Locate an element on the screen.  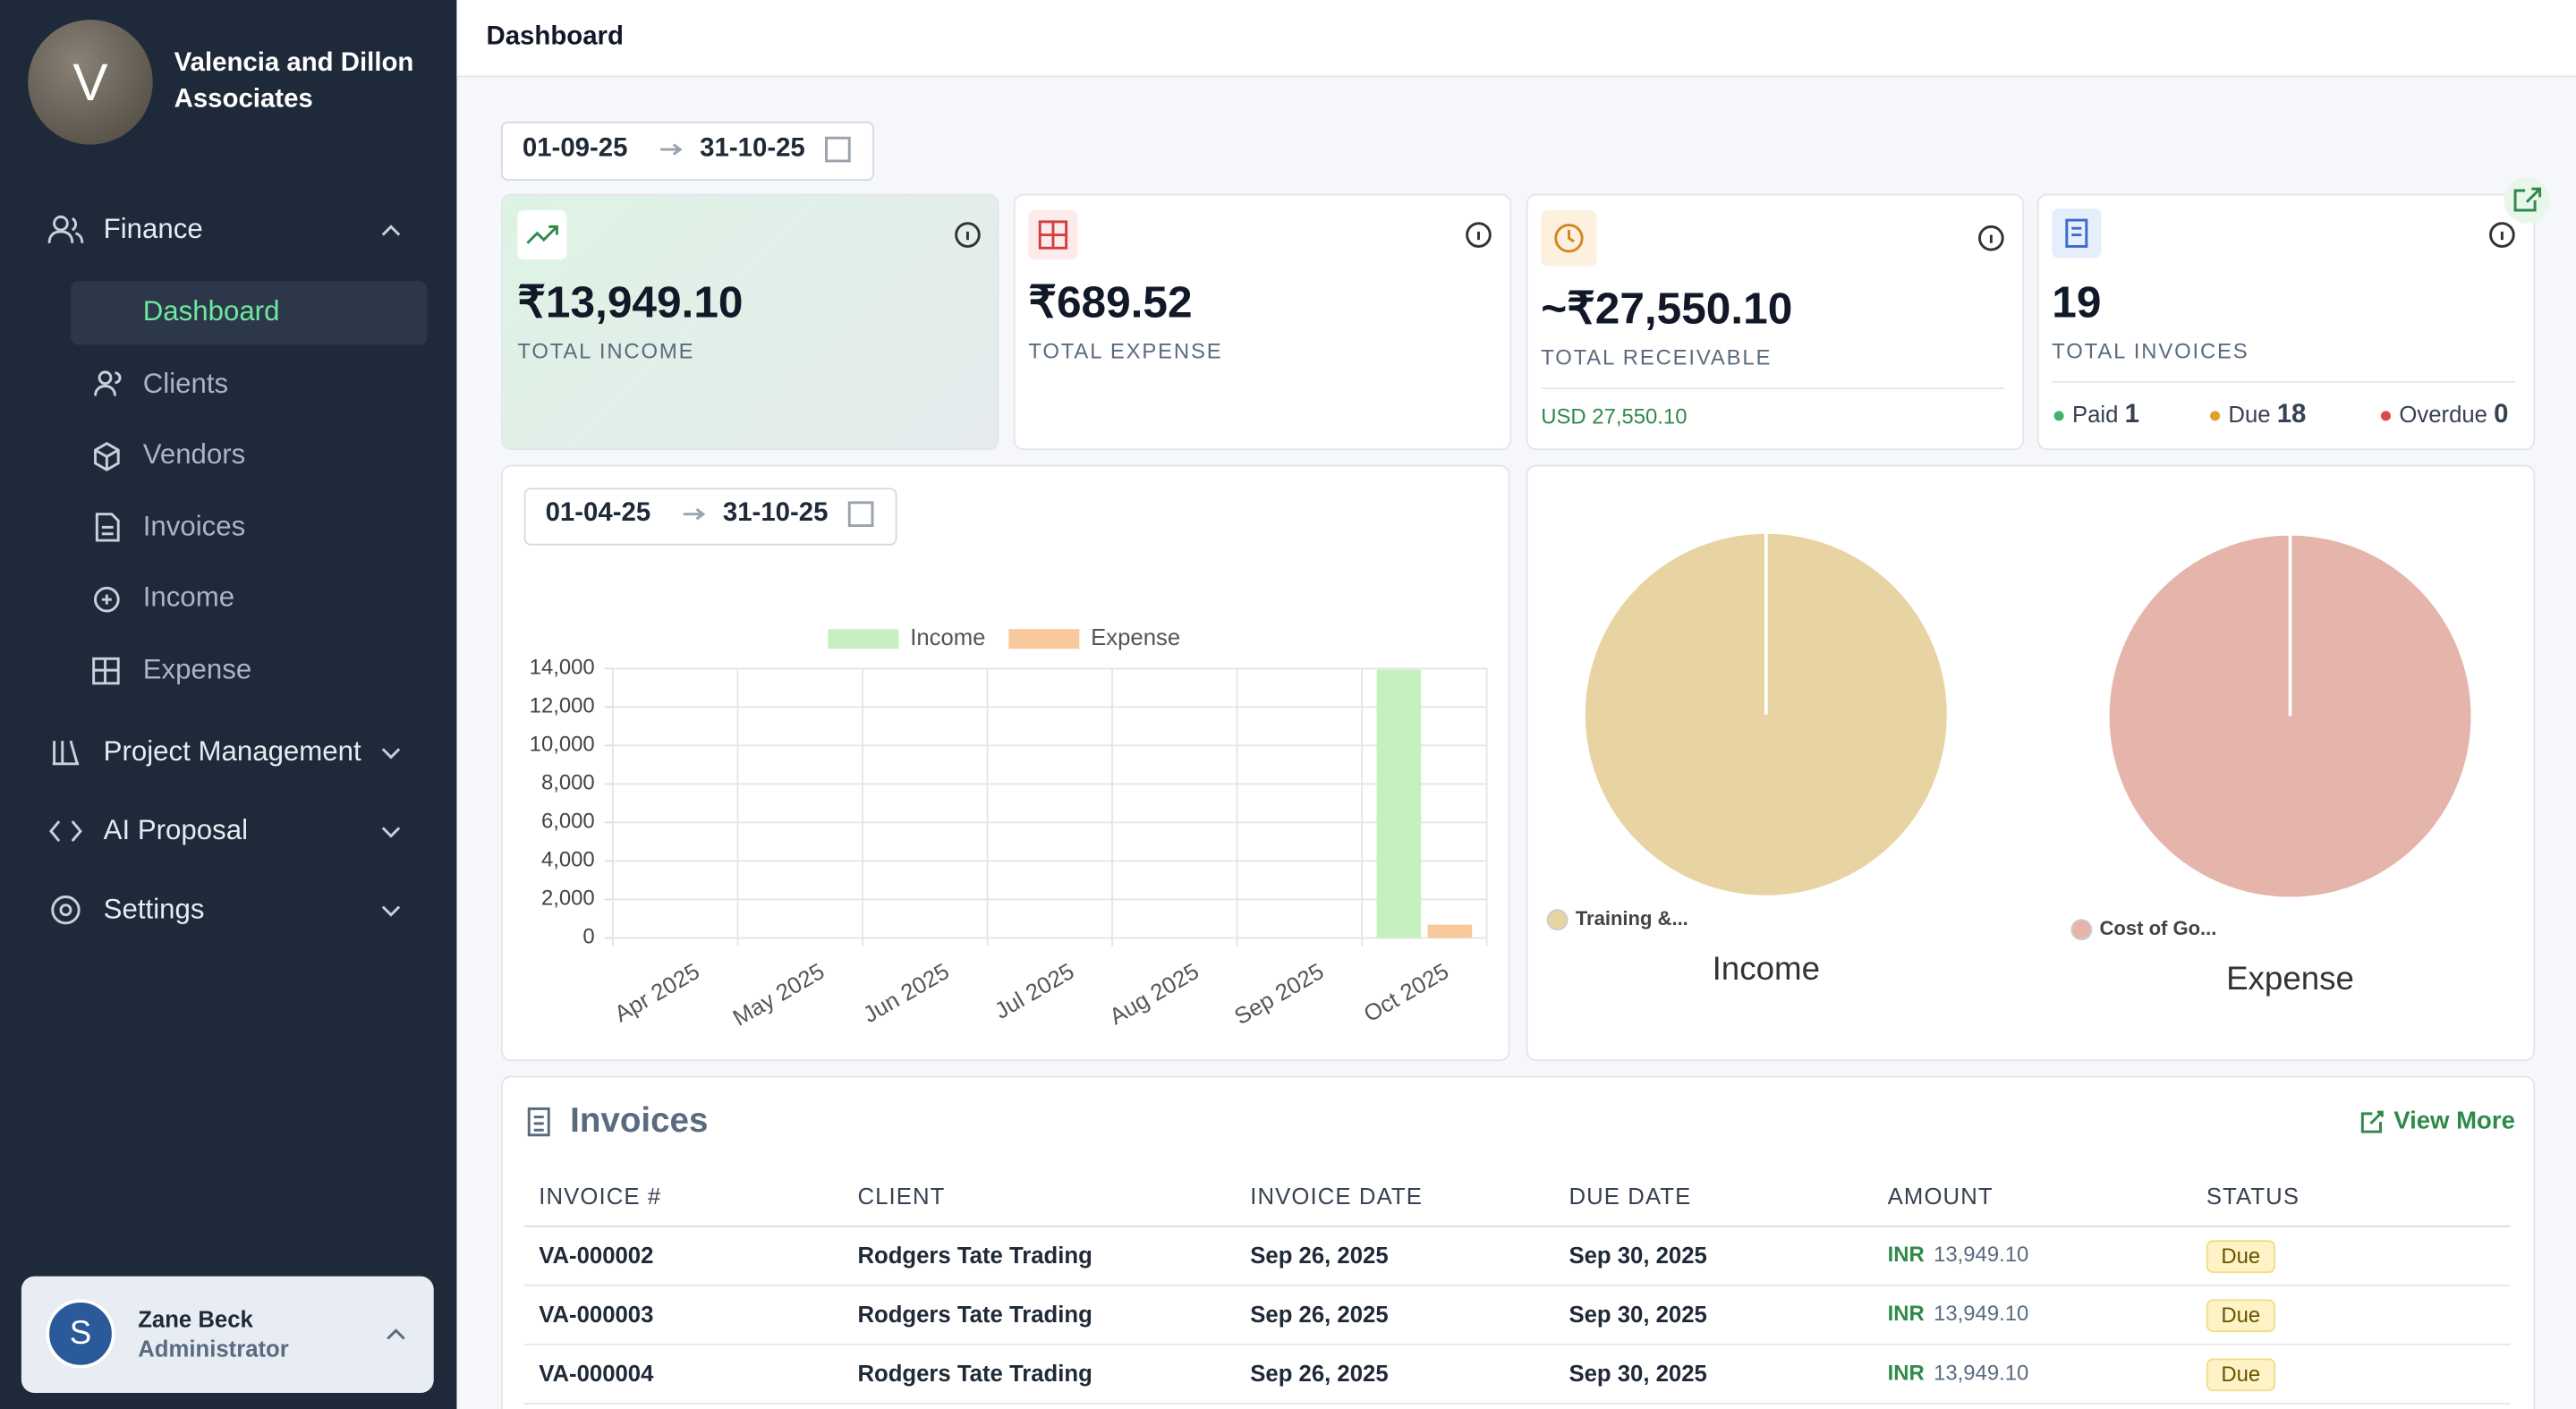
status-overdue: ● Overdue 0 is located at coordinates (2443, 415).